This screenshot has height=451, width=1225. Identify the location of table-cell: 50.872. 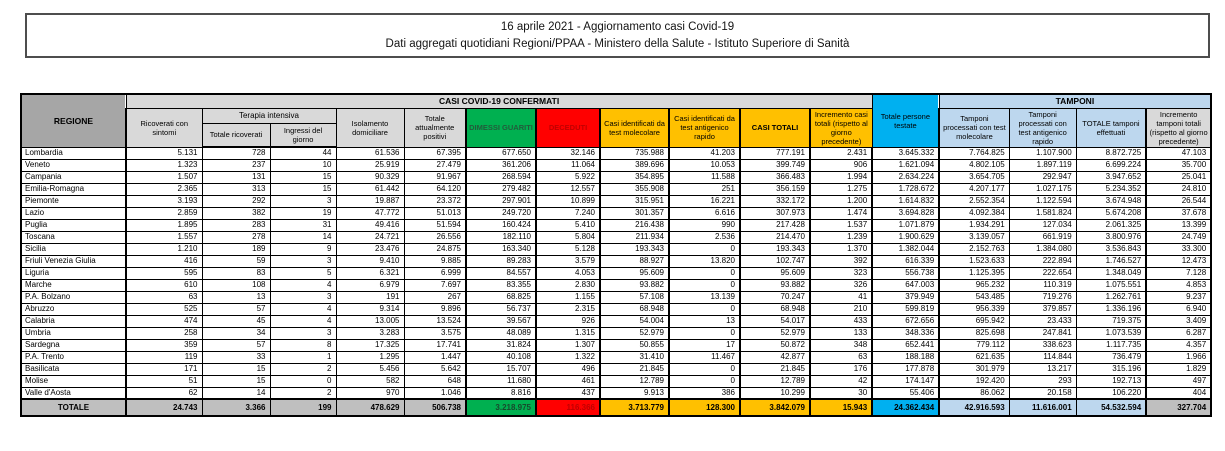
(775, 345).